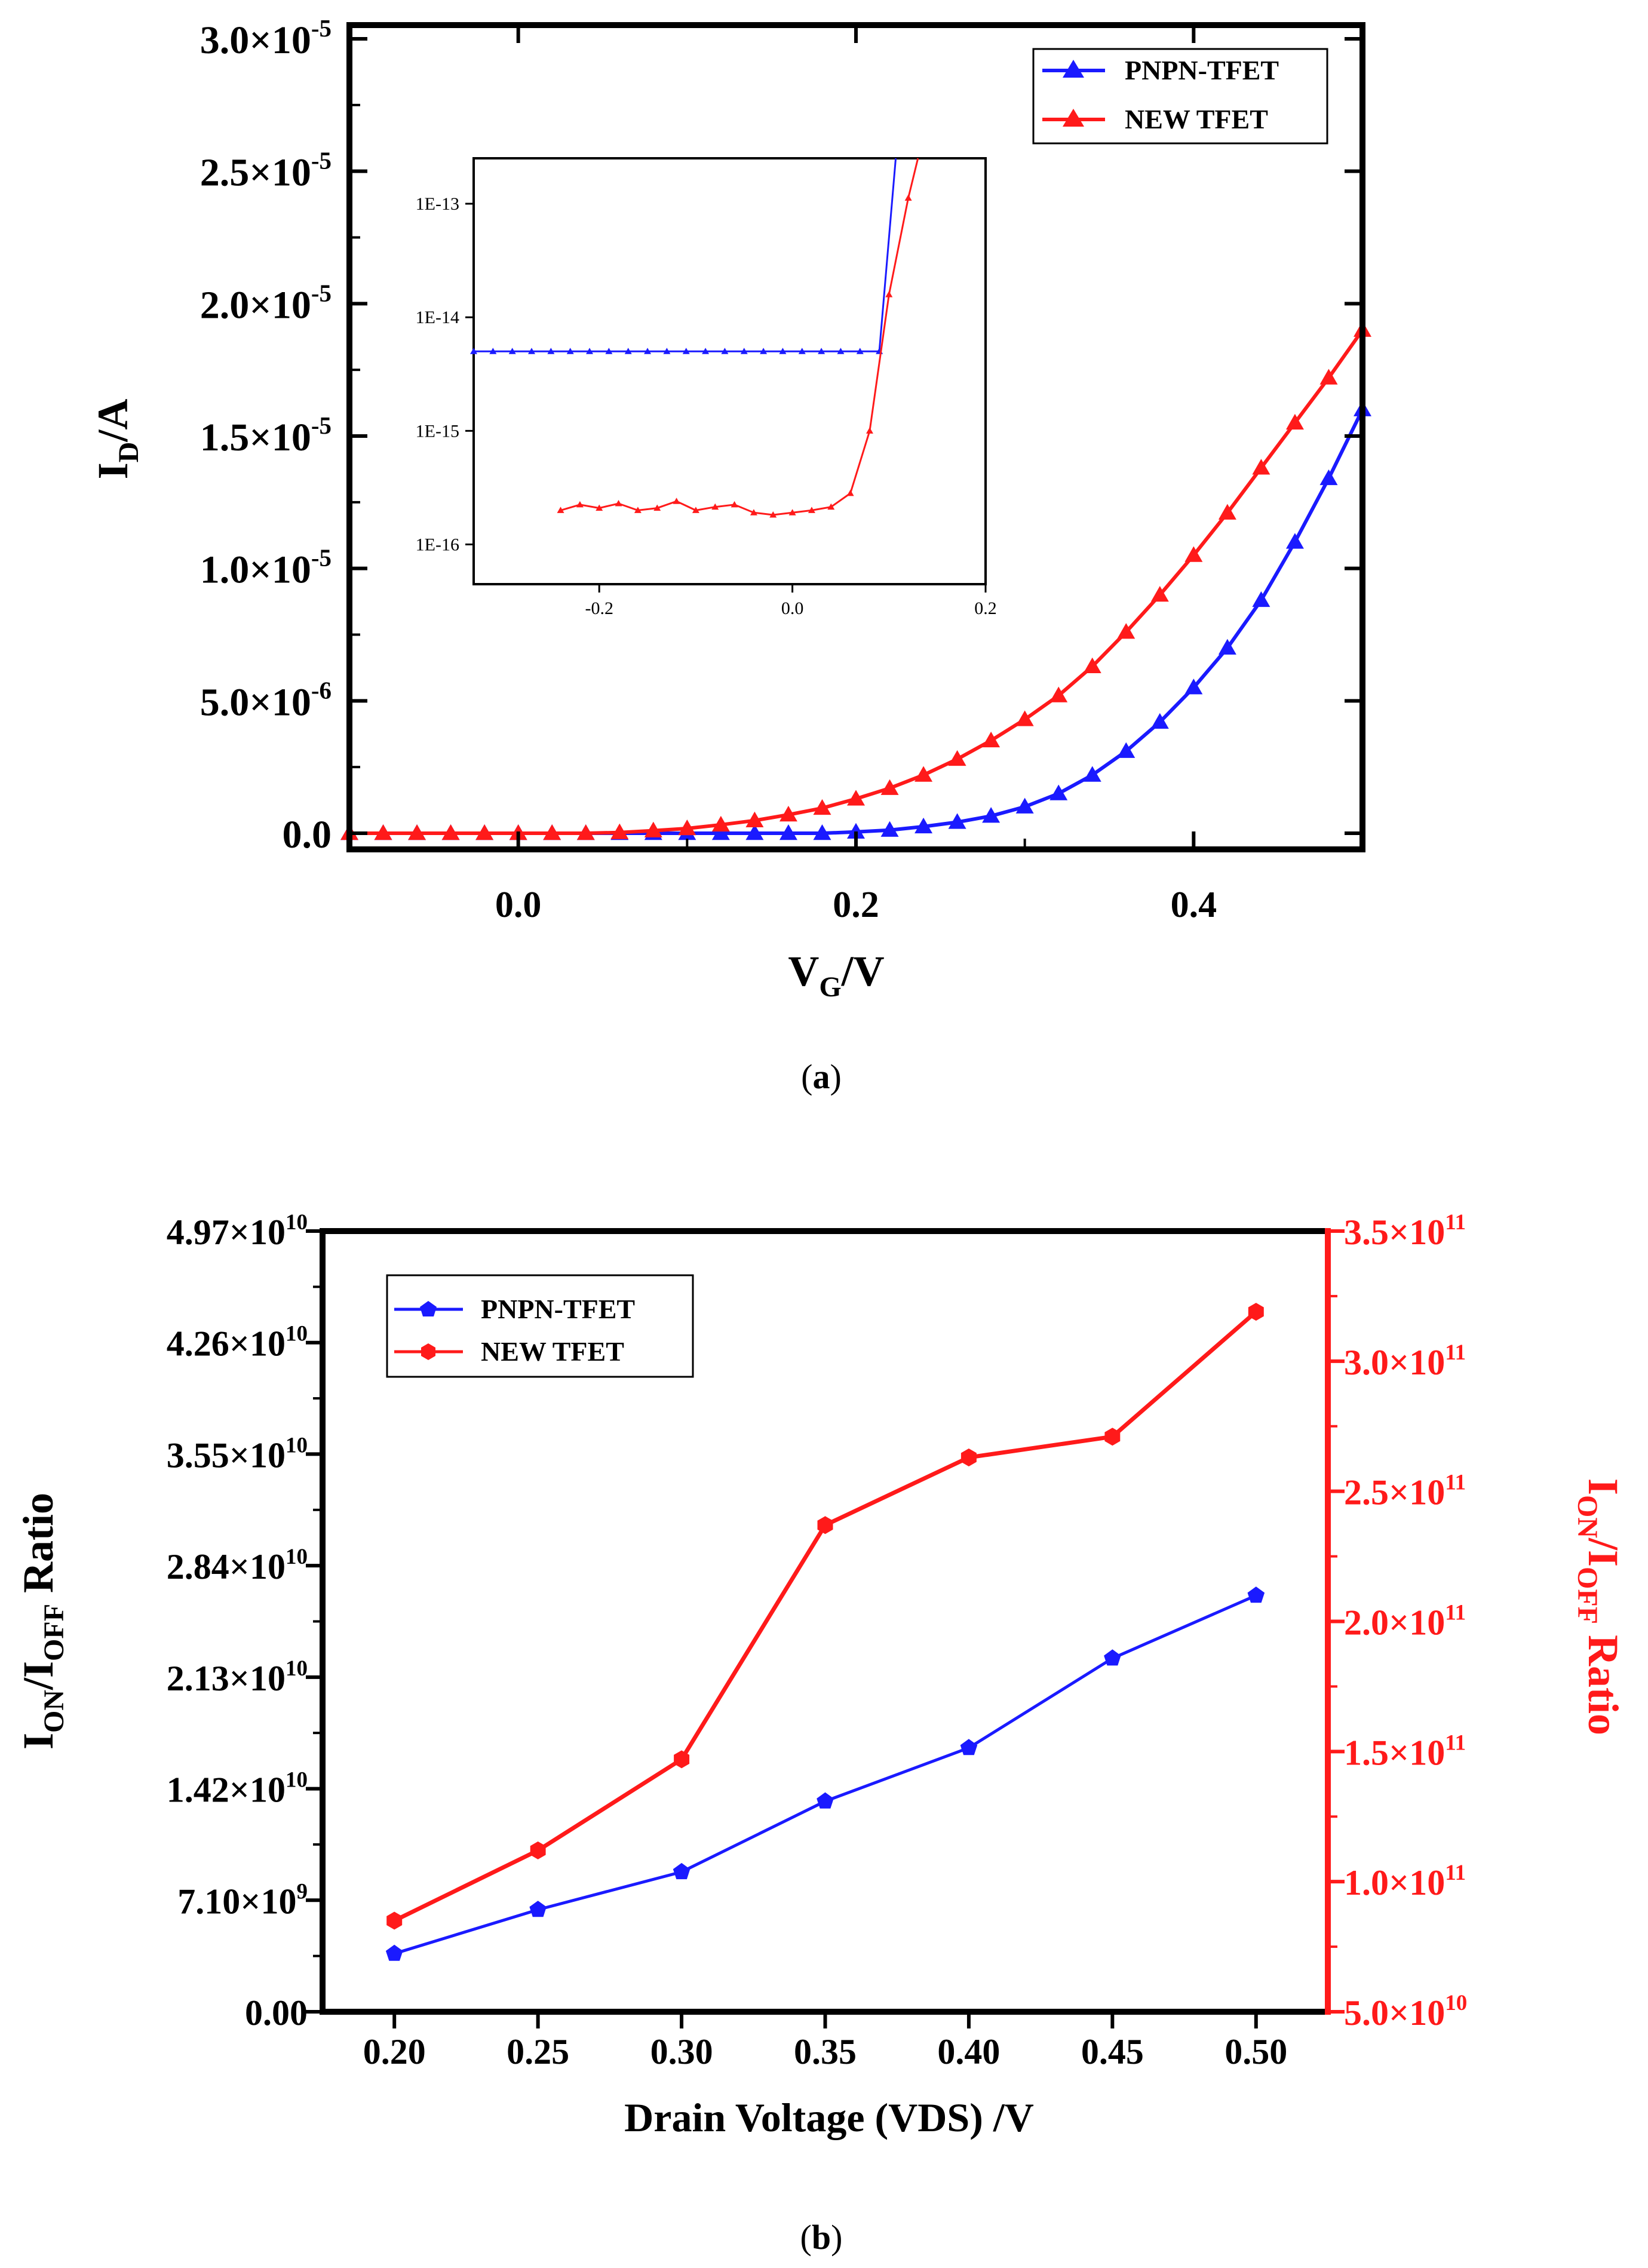 This screenshot has width=1648, height=2268. Describe the element at coordinates (226, 1567) in the screenshot. I see `b-y-left-tick-label-mantissa: 2.84×10` at that location.